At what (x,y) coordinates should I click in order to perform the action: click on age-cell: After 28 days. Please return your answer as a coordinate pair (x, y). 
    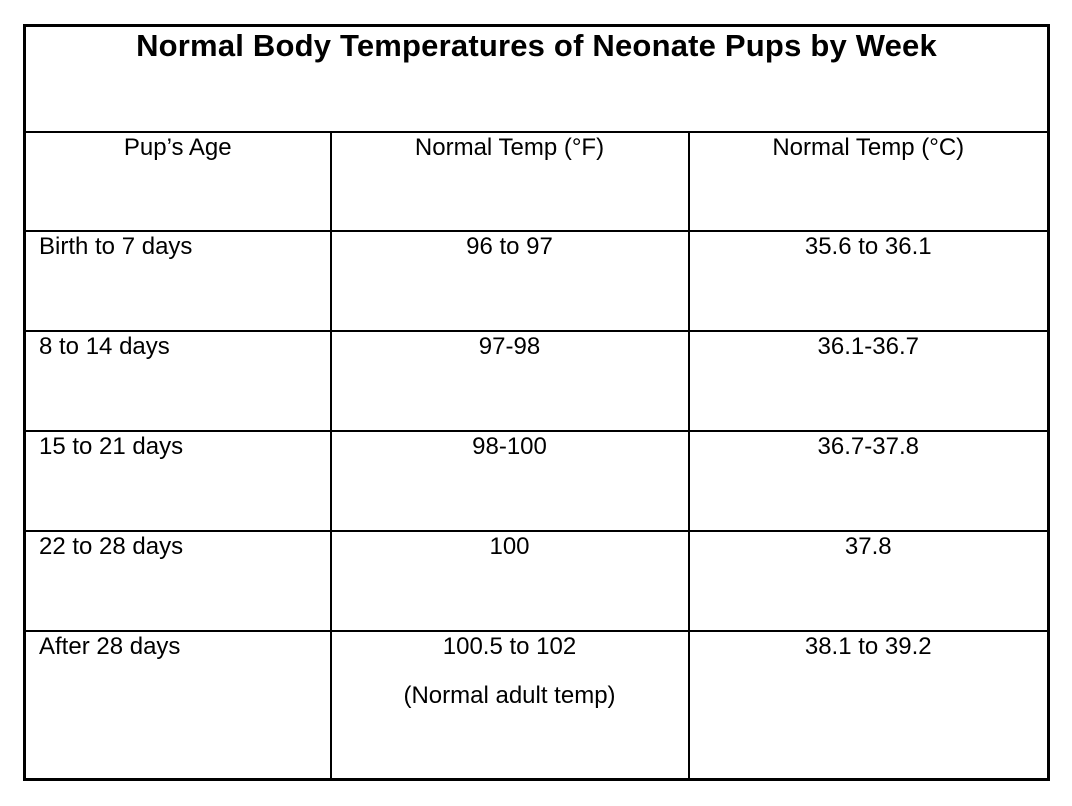
    Looking at the image, I should click on (177, 705).